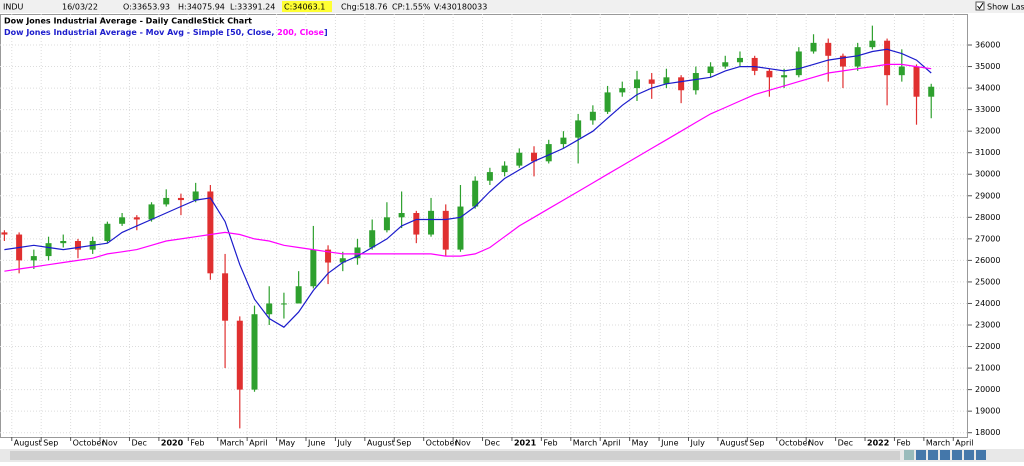 This screenshot has height=466, width=1024. I want to click on y-tick-label: 25000, so click(987, 281).